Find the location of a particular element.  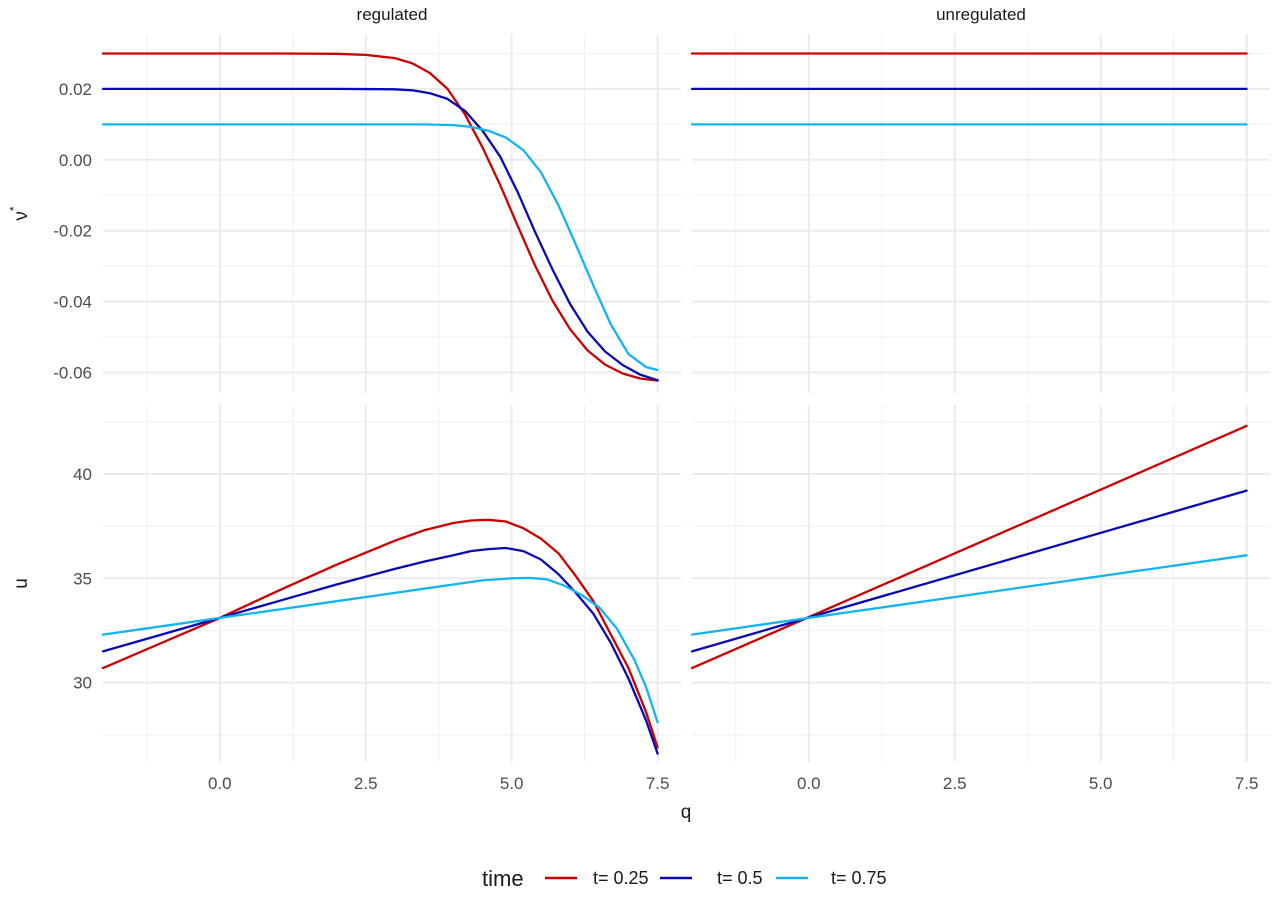

legend-title: time is located at coordinates (503, 878).